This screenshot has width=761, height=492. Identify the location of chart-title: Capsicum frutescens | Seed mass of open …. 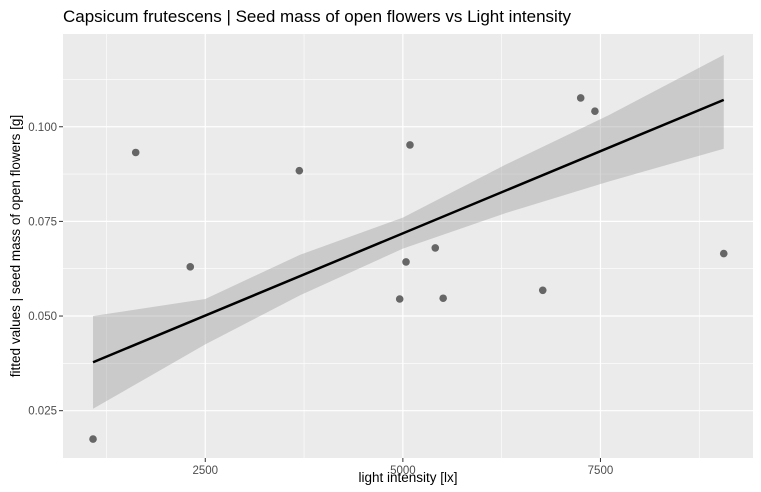
(317, 16).